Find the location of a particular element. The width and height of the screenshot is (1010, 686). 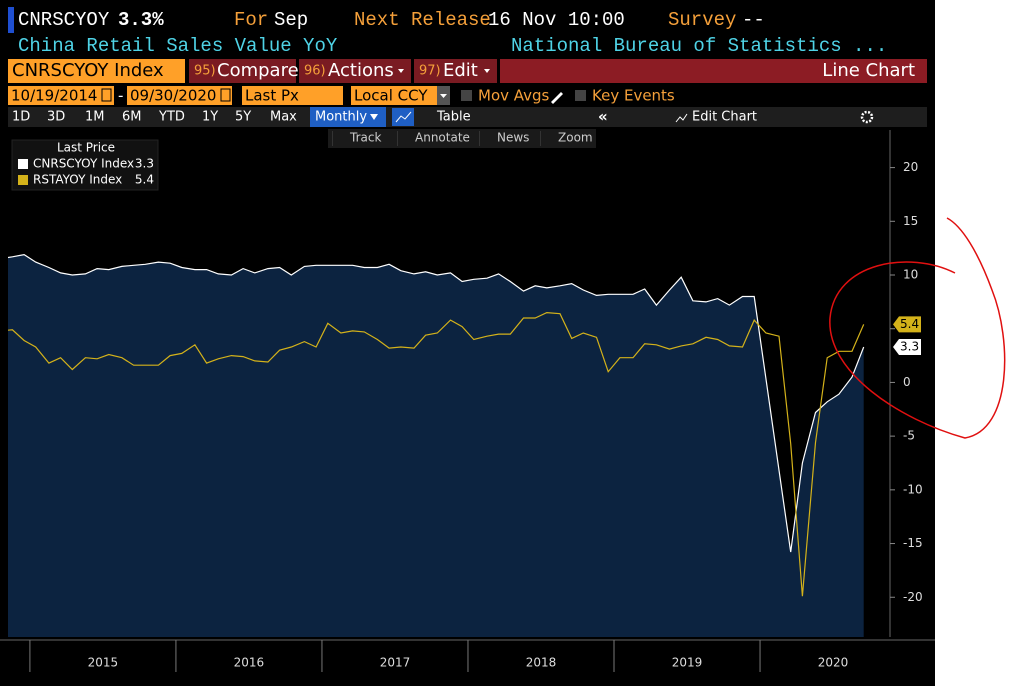

button-key: 95) is located at coordinates (205, 71).